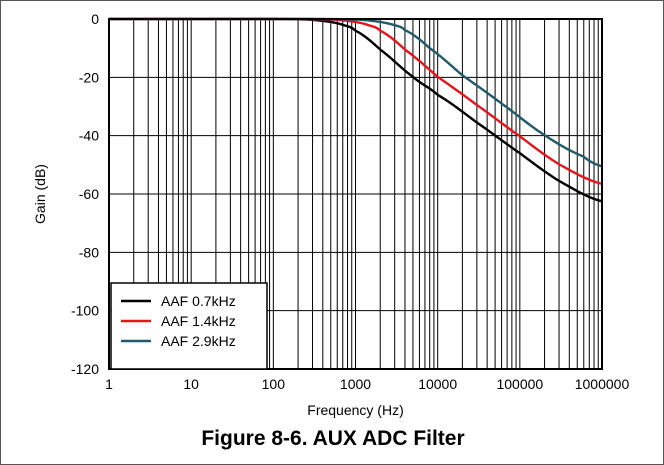 The height and width of the screenshot is (465, 664). Describe the element at coordinates (89, 194) in the screenshot. I see `y-tick-label: -60` at that location.